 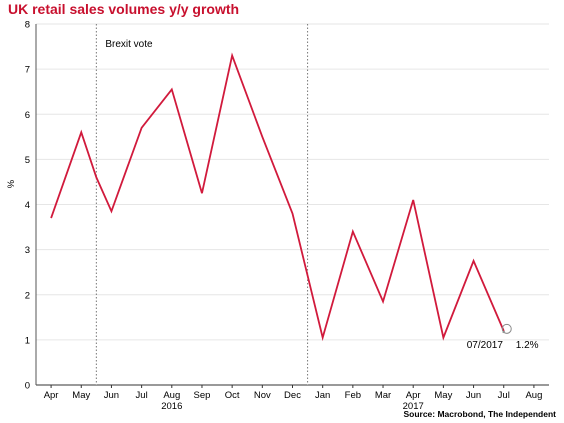 What do you see at coordinates (27, 340) in the screenshot?
I see `y-tick-label: 1` at bounding box center [27, 340].